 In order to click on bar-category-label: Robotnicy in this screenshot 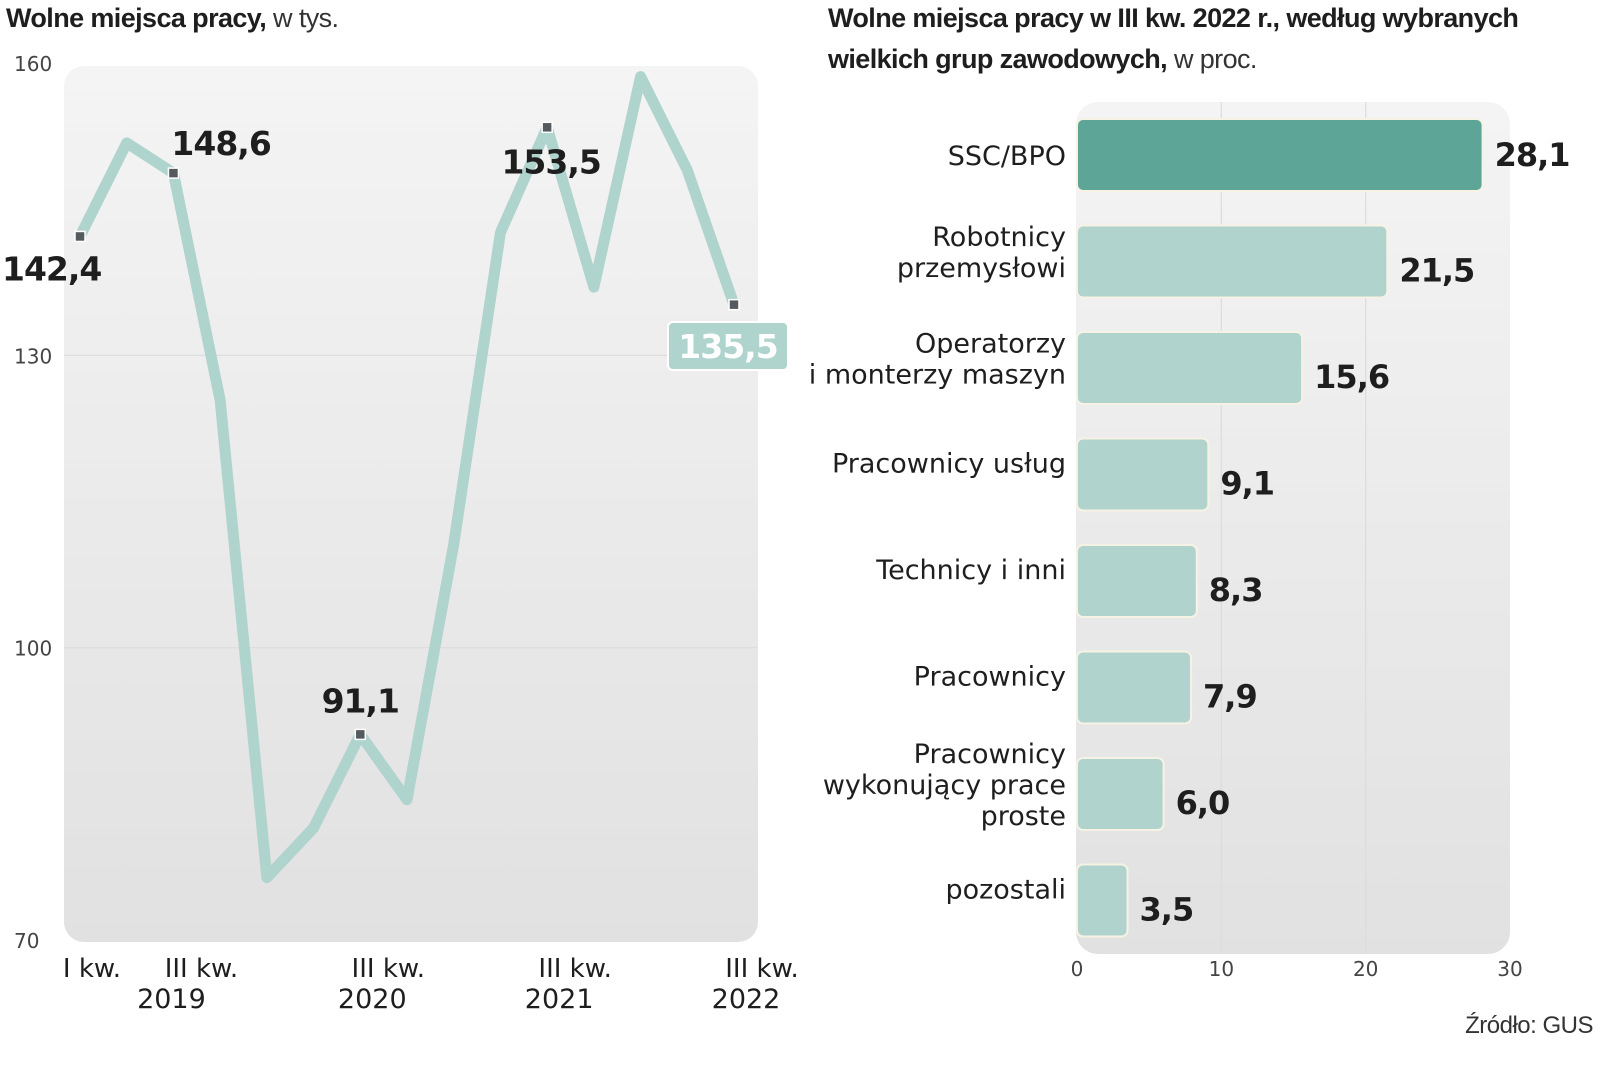, I will do `click(999, 237)`.